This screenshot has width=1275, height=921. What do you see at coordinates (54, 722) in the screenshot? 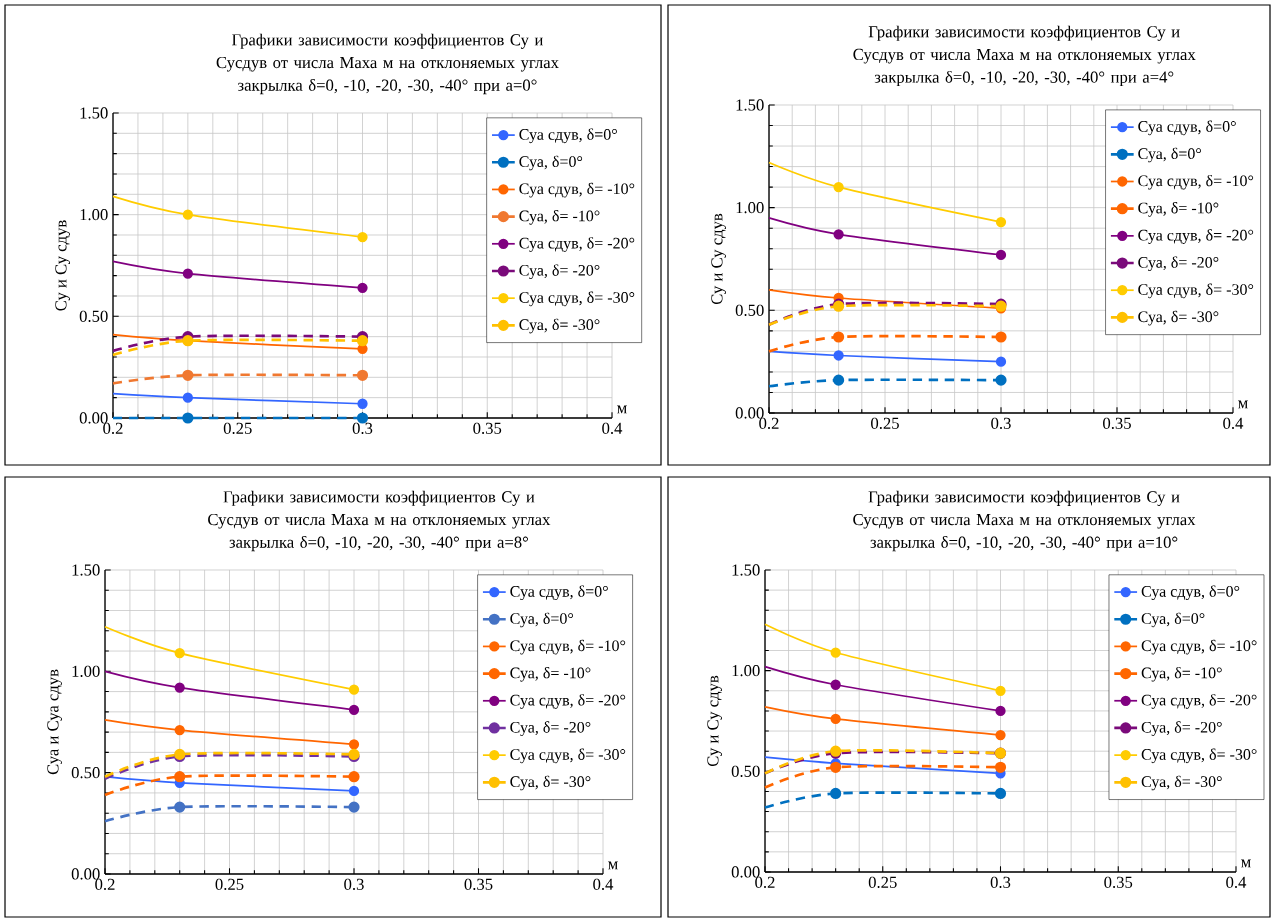
I see `y-axis-title: Суа и Суа сдув` at bounding box center [54, 722].